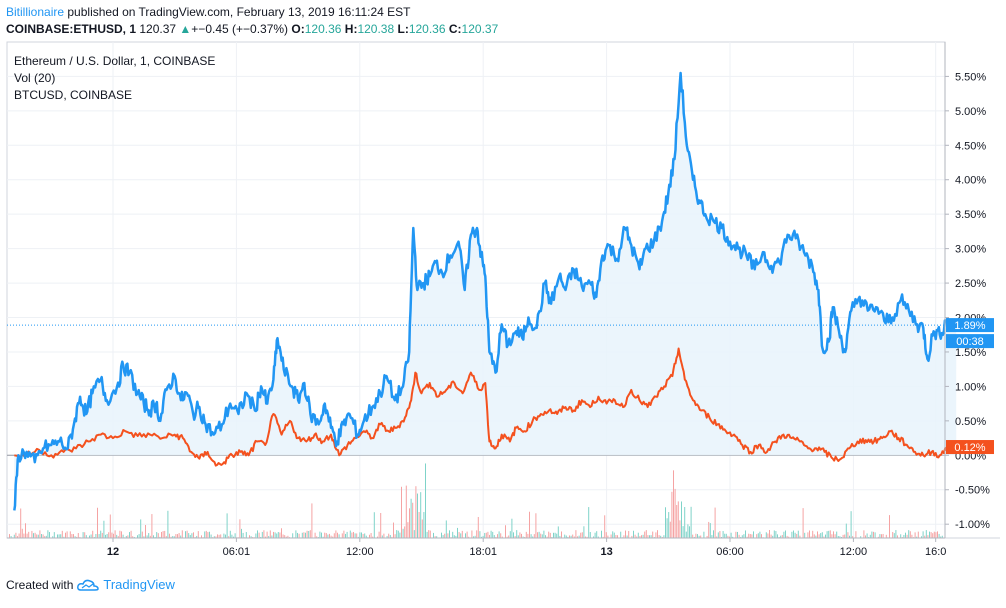 The image size is (1006, 608). I want to click on legend-compare: BTCUSD, COINBASE, so click(73, 95).